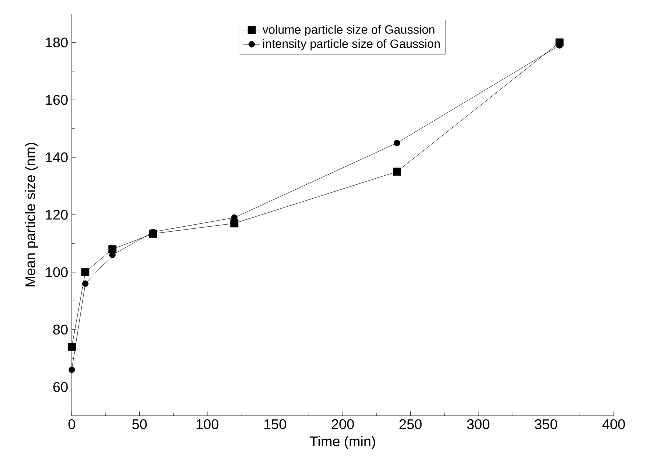  What do you see at coordinates (72, 425) in the screenshot?
I see `x-tick-label: 0` at bounding box center [72, 425].